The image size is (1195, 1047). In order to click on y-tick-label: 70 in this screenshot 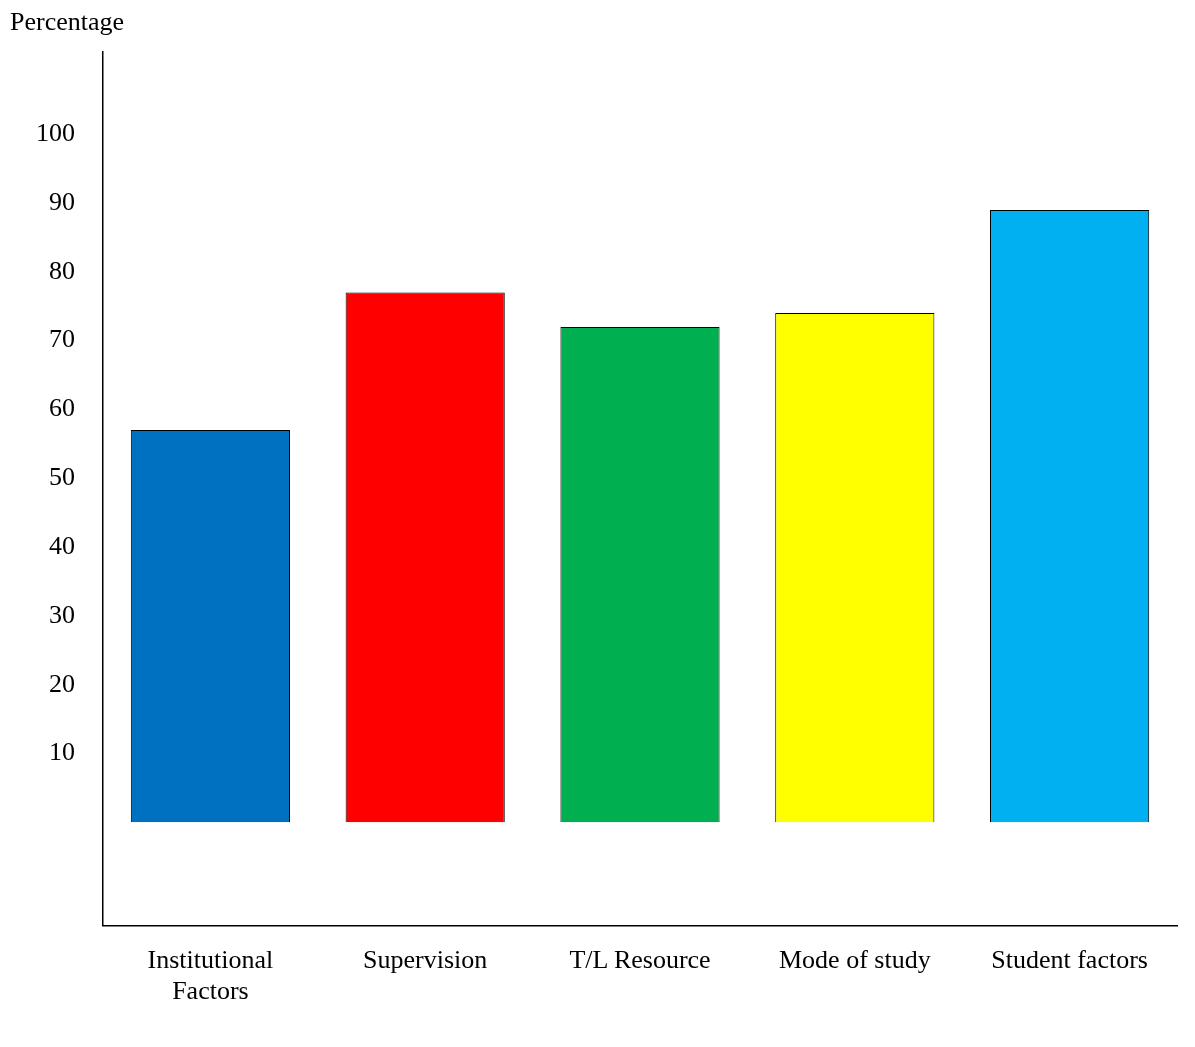, I will do `click(62, 339)`.